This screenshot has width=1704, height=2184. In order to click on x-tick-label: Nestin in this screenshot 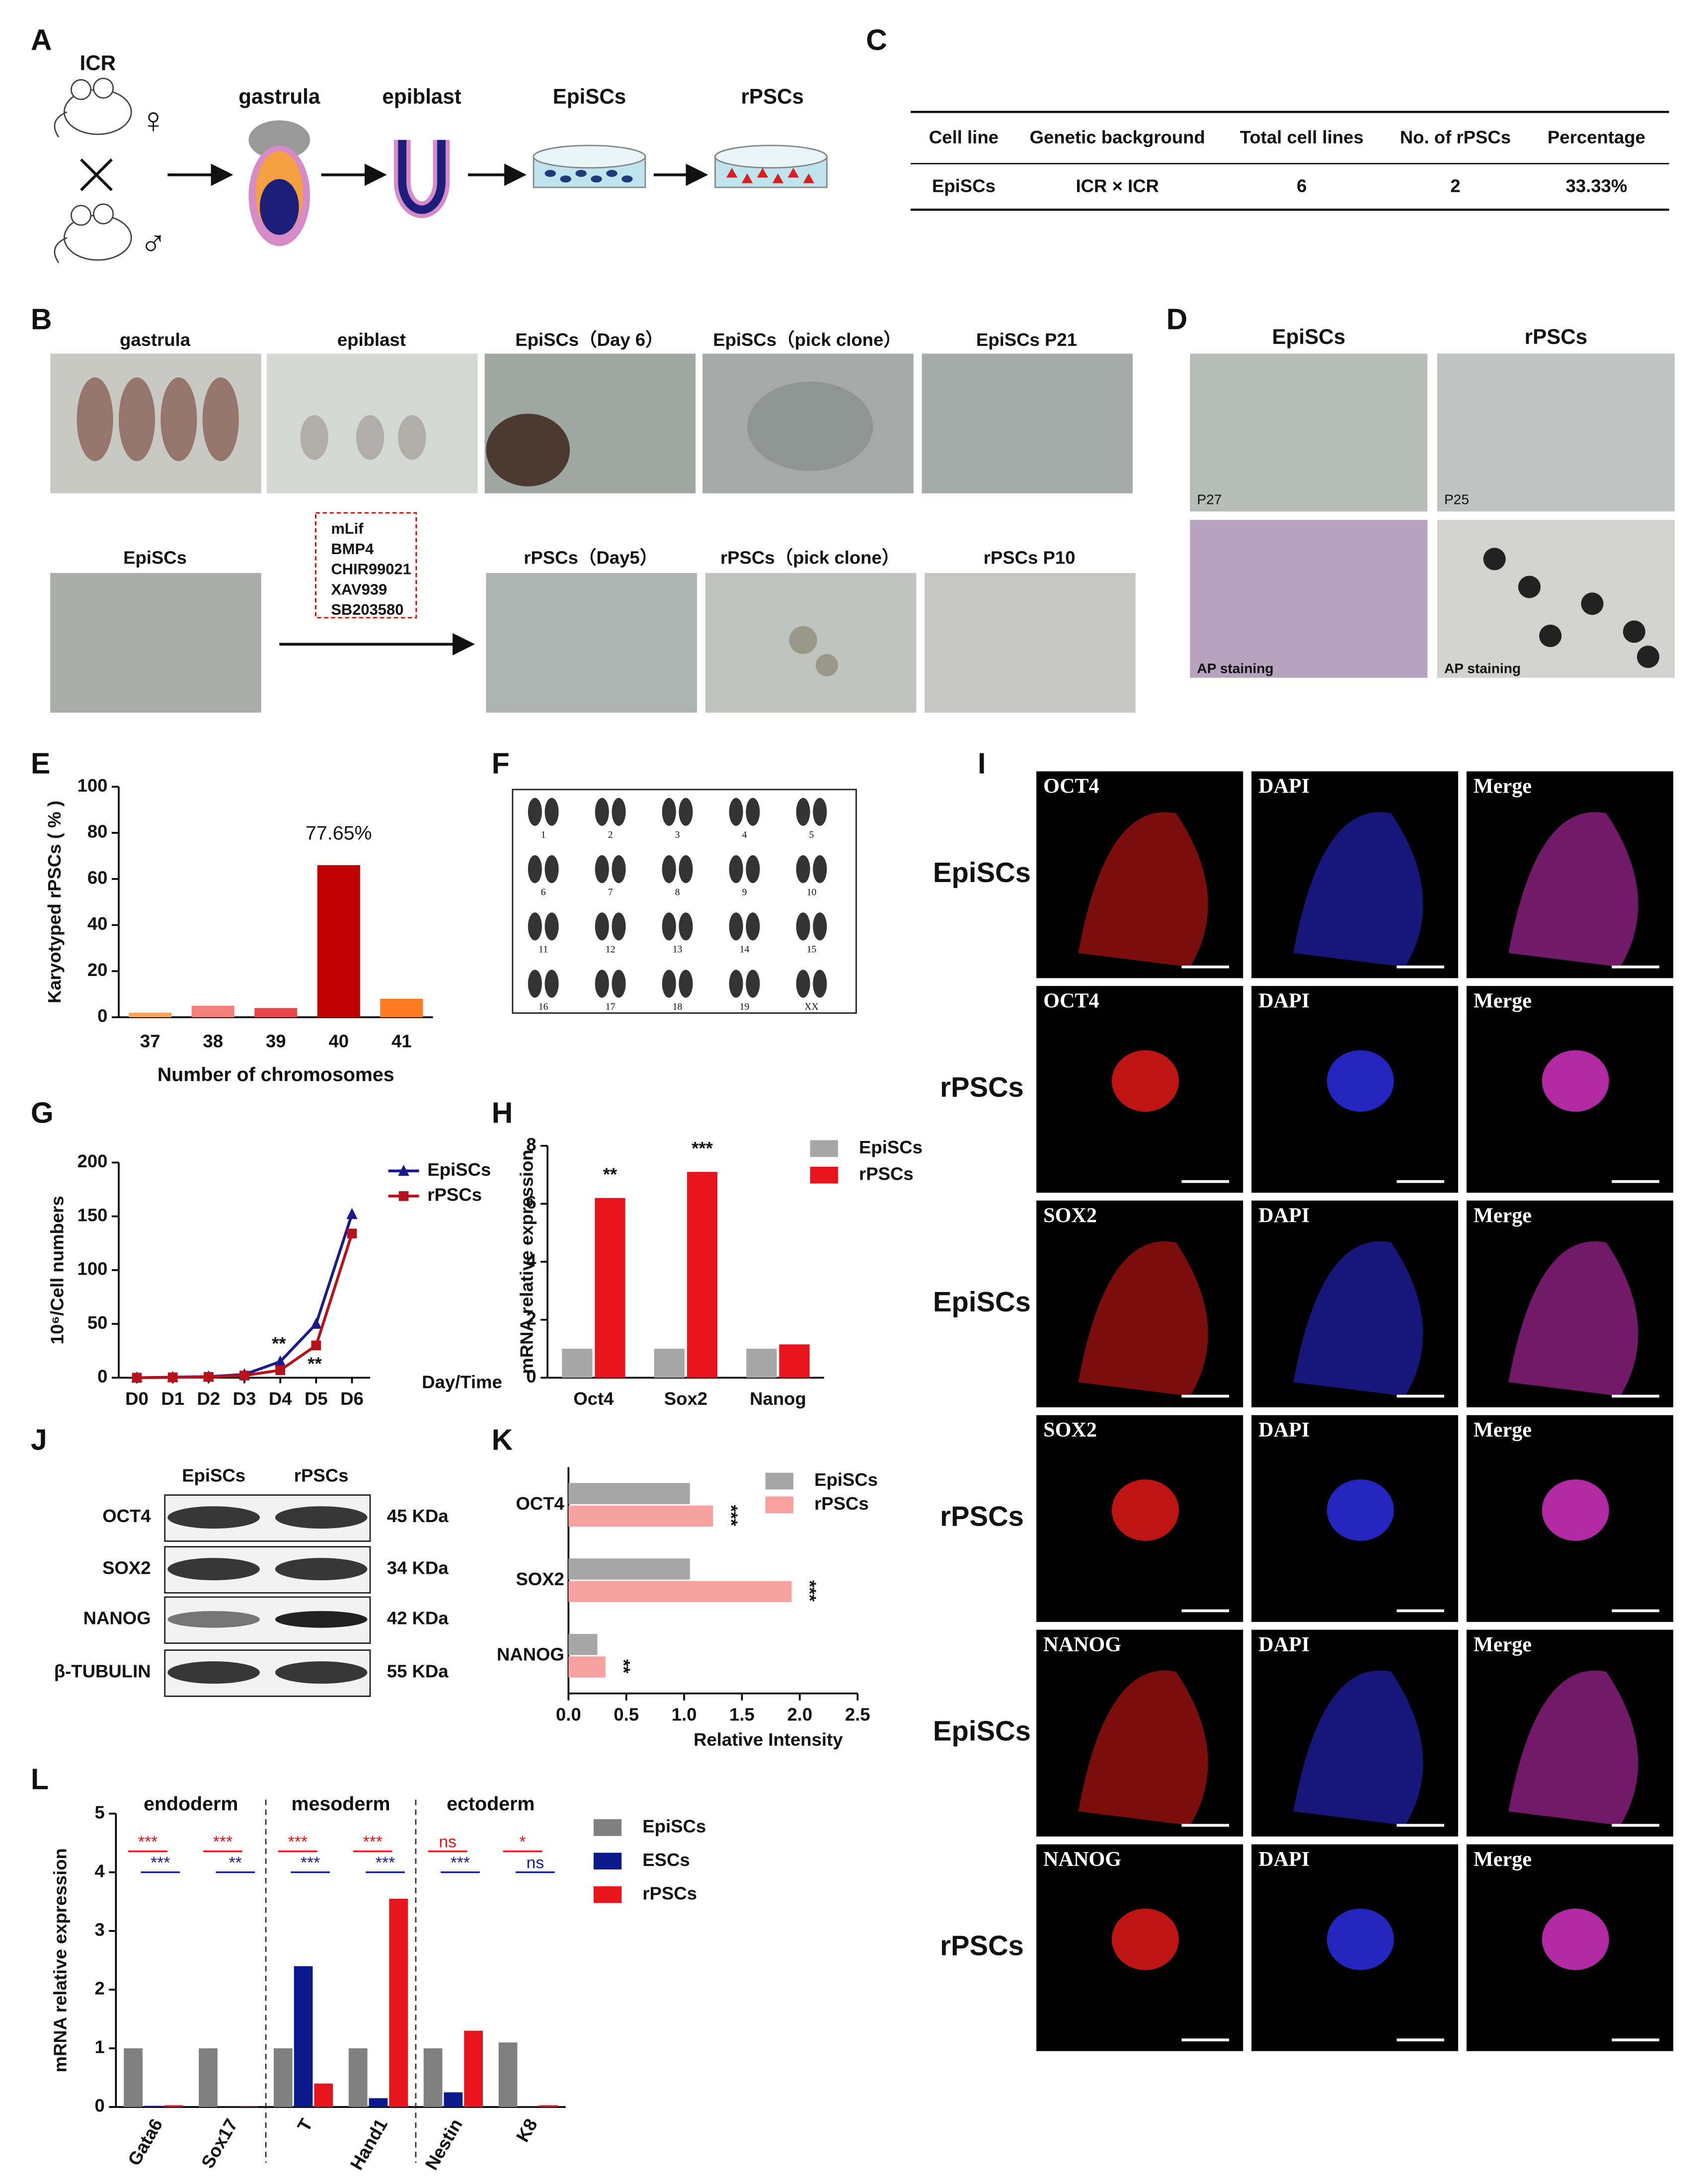, I will do `click(443, 2144)`.